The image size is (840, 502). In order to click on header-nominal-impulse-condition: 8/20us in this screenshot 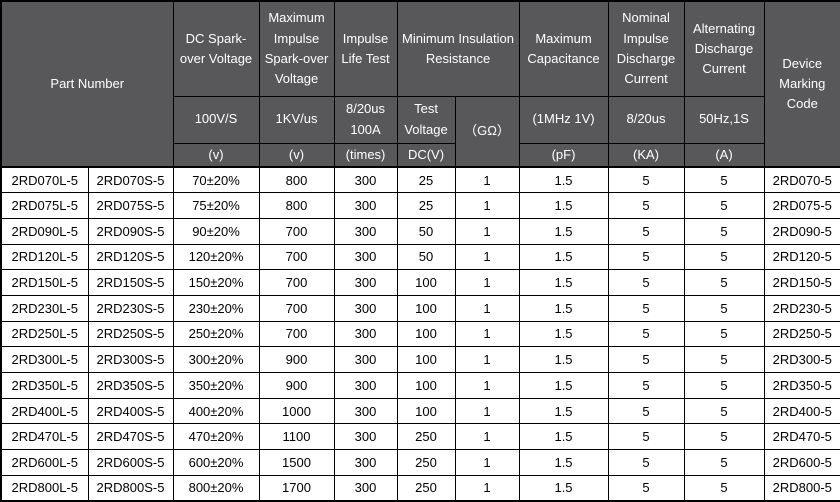, I will do `click(646, 119)`.